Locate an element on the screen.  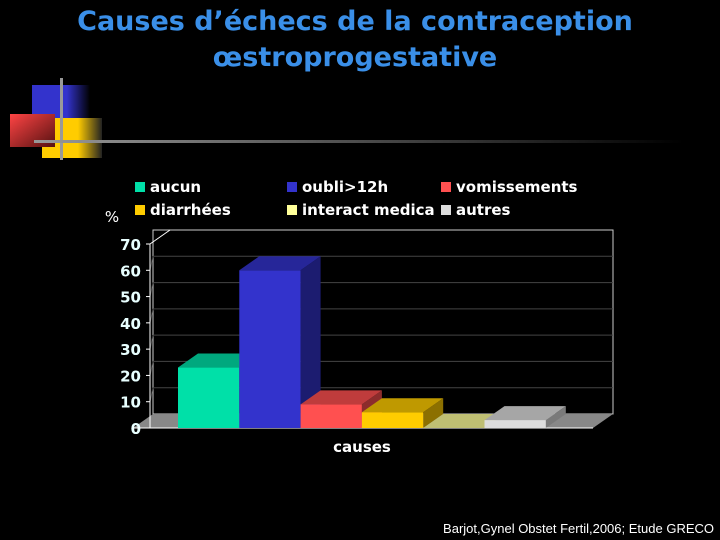
bar-top-autres is located at coordinates (525, 413).